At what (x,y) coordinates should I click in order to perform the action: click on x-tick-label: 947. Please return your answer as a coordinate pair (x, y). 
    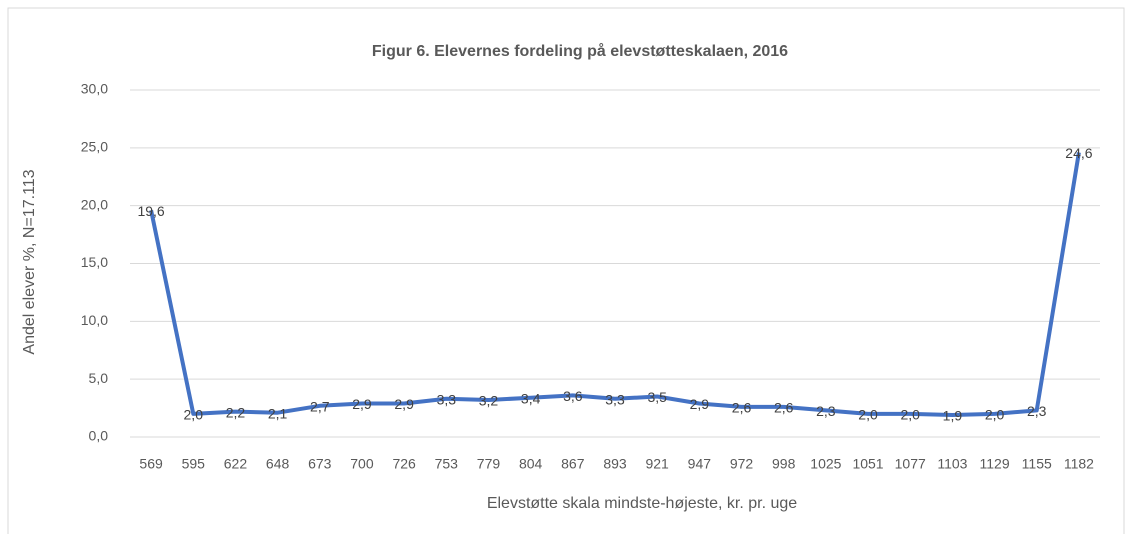
    Looking at the image, I should click on (700, 464).